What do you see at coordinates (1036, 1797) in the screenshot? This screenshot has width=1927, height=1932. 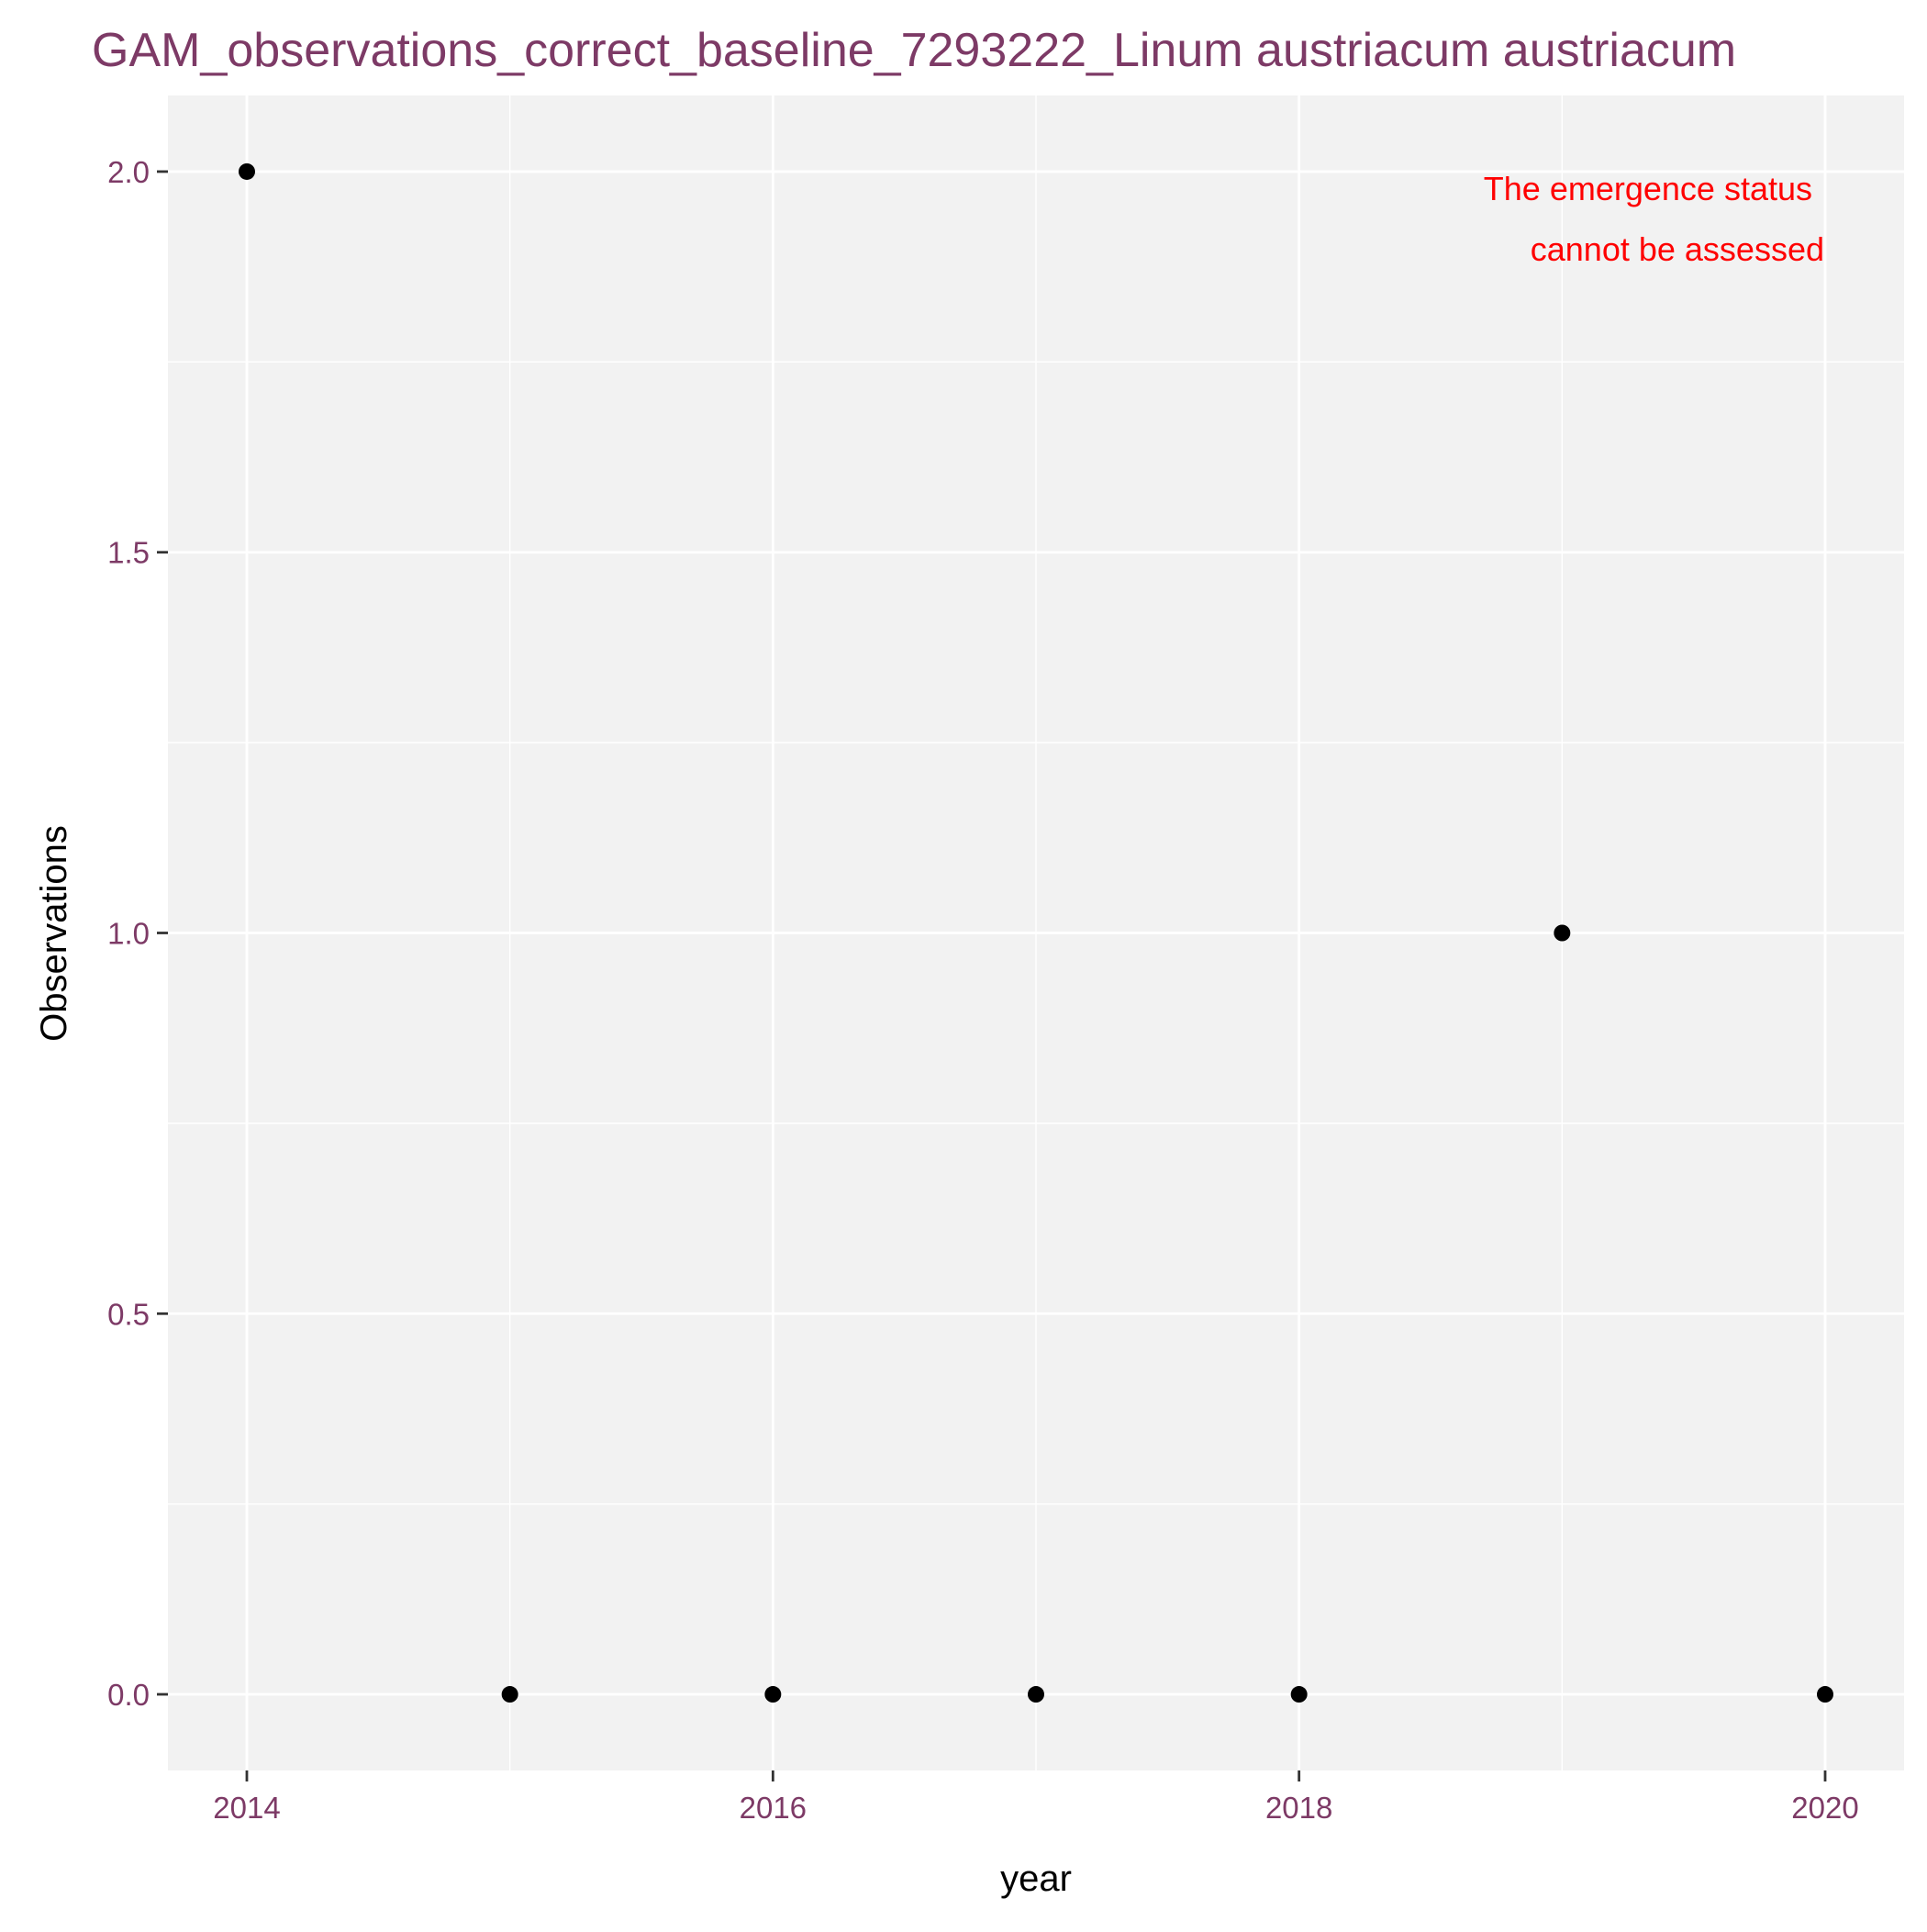 I see `x-axis: 2014 2016 2018 2020` at bounding box center [1036, 1797].